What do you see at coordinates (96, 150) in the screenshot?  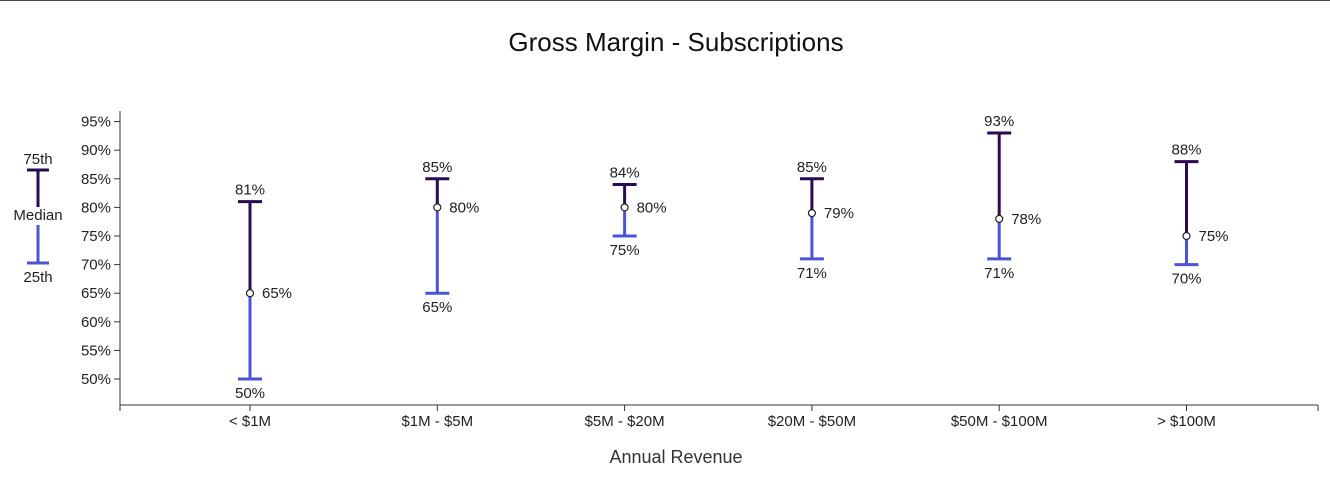 I see `y-tick-label: 90%` at bounding box center [96, 150].